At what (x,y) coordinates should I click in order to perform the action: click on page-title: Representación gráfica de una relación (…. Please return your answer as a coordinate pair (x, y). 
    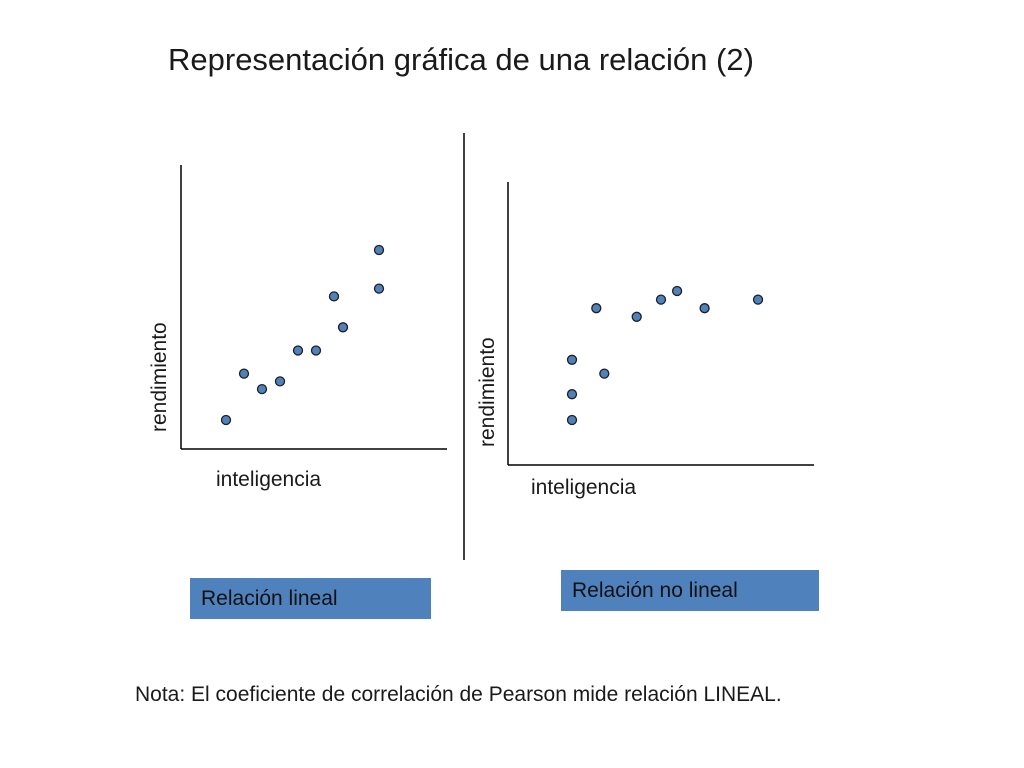
    Looking at the image, I should click on (461, 59).